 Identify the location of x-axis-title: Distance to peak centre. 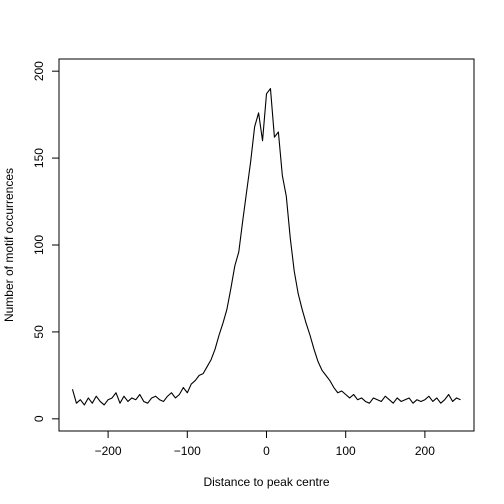
(266, 482).